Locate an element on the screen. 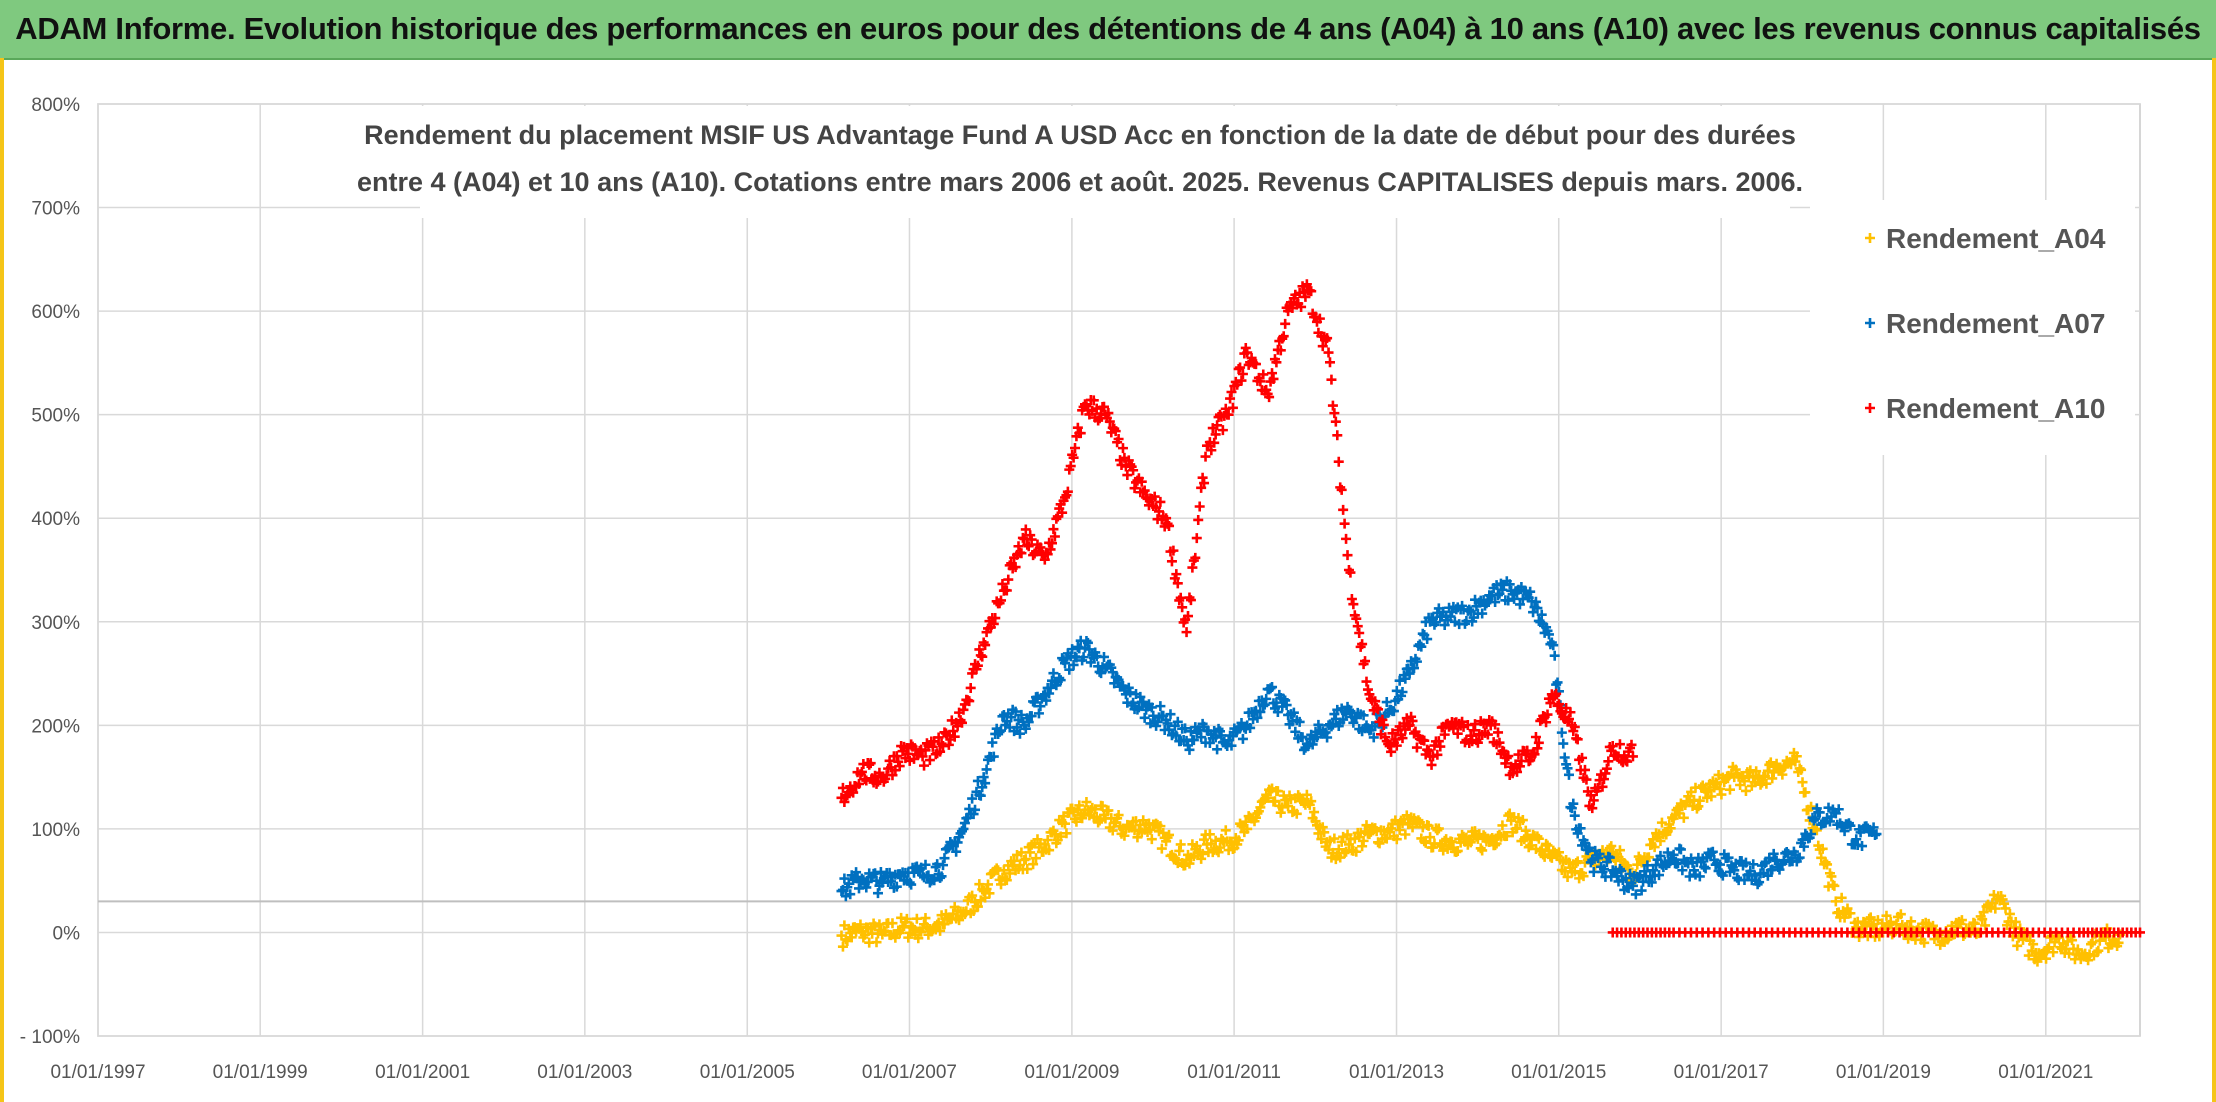  y-tick-label: 600% is located at coordinates (55, 312).